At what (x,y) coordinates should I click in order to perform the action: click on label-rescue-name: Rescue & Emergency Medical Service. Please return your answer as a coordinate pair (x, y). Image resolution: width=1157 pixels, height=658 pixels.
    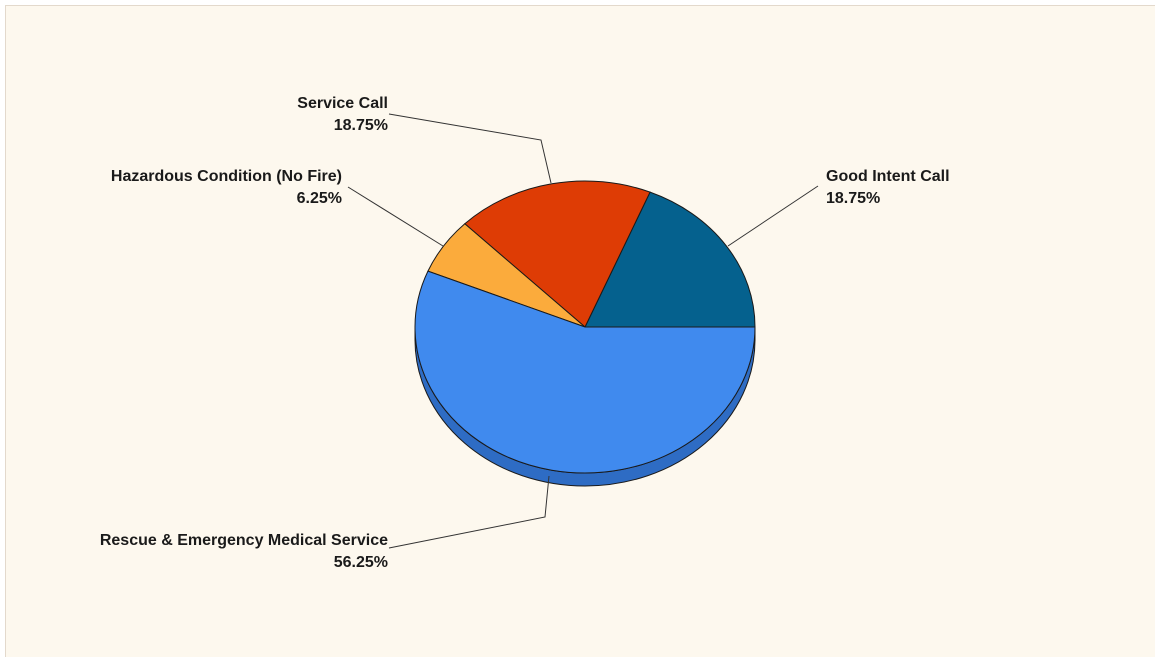
    Looking at the image, I should click on (244, 540).